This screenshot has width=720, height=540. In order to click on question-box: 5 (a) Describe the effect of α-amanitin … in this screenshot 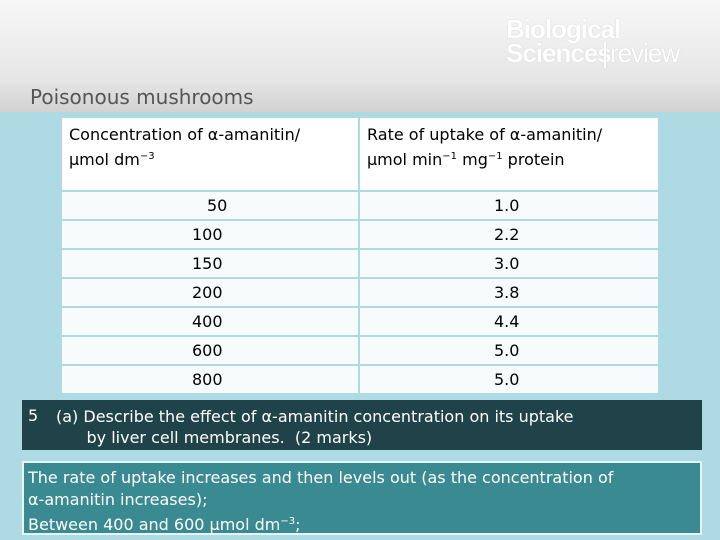, I will do `click(362, 425)`.